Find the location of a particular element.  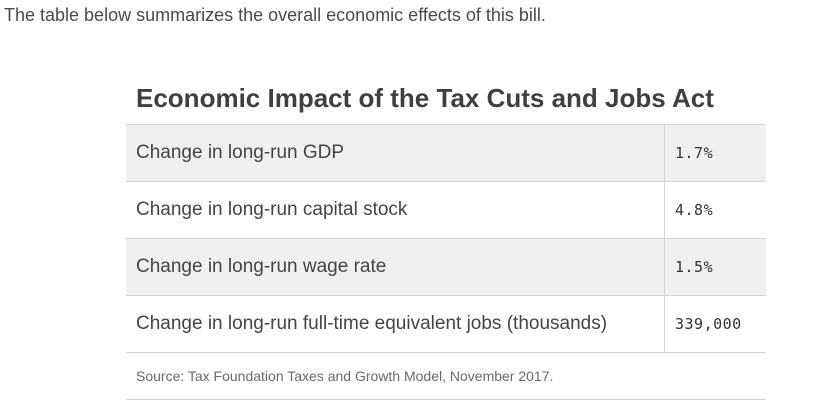

row-label: Change in long-run wage rate is located at coordinates (395, 267).